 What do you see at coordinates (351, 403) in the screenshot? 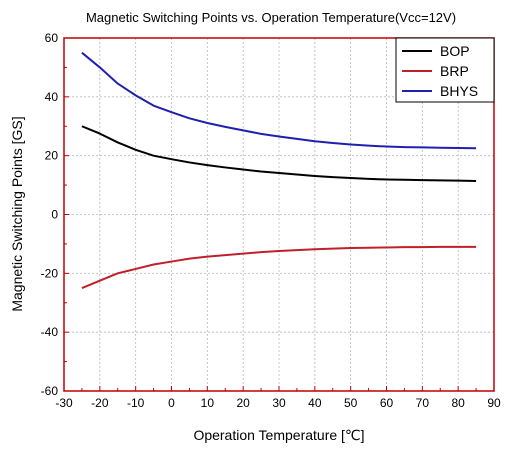
I see `x-tick-label: 50` at bounding box center [351, 403].